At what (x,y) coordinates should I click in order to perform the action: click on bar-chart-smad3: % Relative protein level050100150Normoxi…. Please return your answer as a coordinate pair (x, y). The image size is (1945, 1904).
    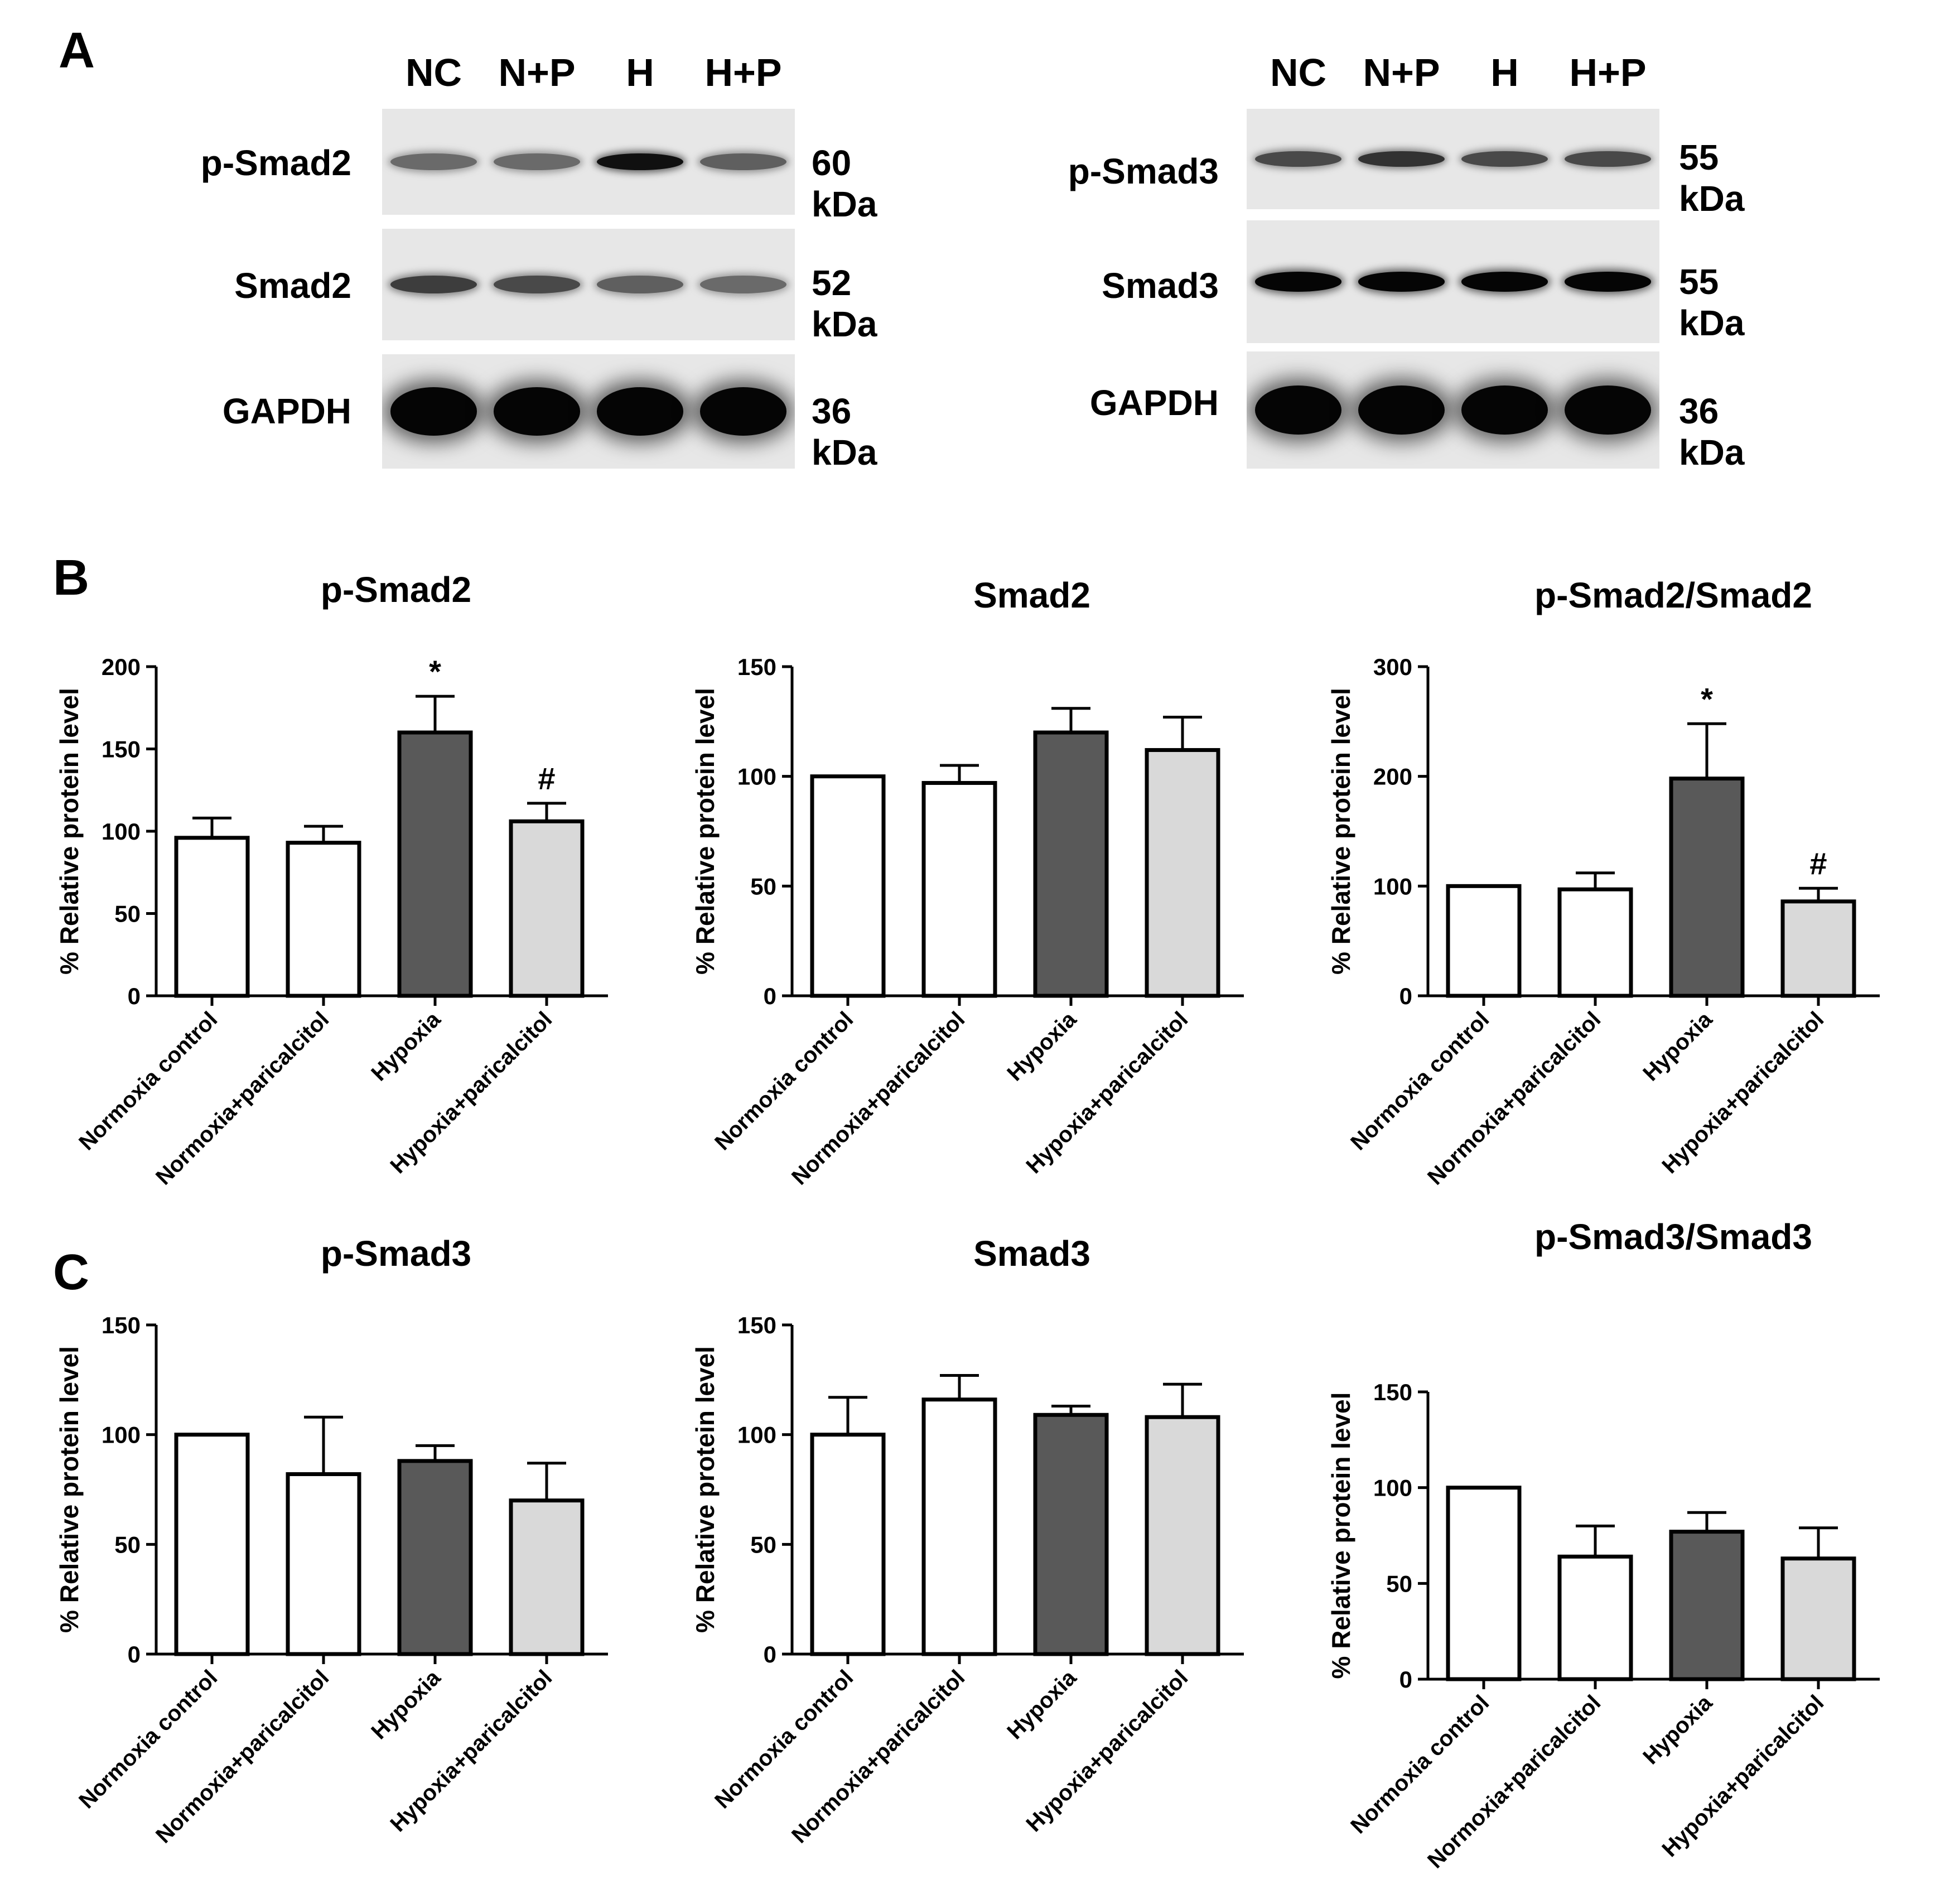
    Looking at the image, I should click on (968, 1580).